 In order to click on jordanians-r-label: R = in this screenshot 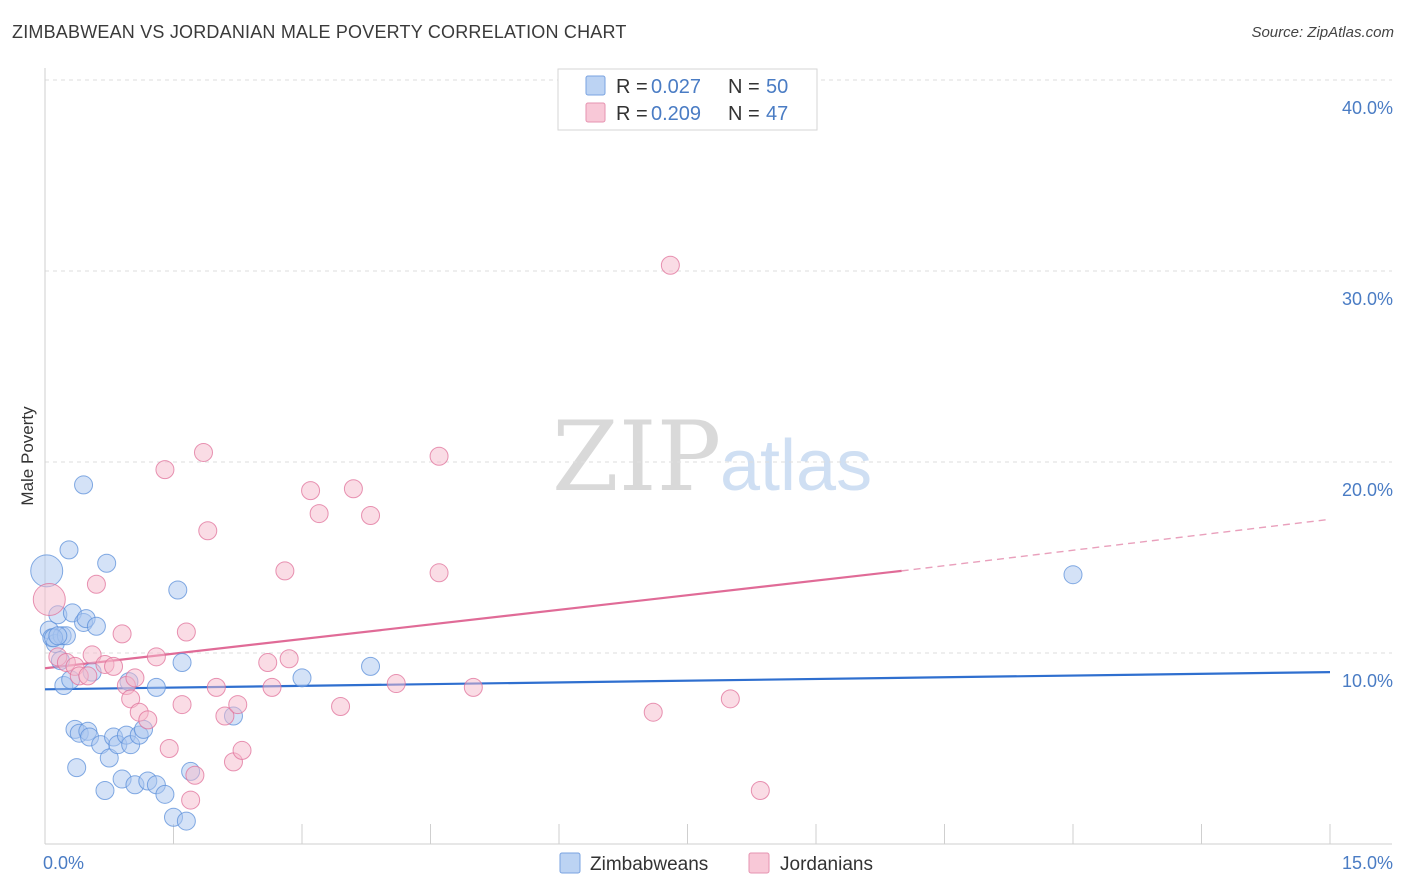, I will do `click(632, 114)`.